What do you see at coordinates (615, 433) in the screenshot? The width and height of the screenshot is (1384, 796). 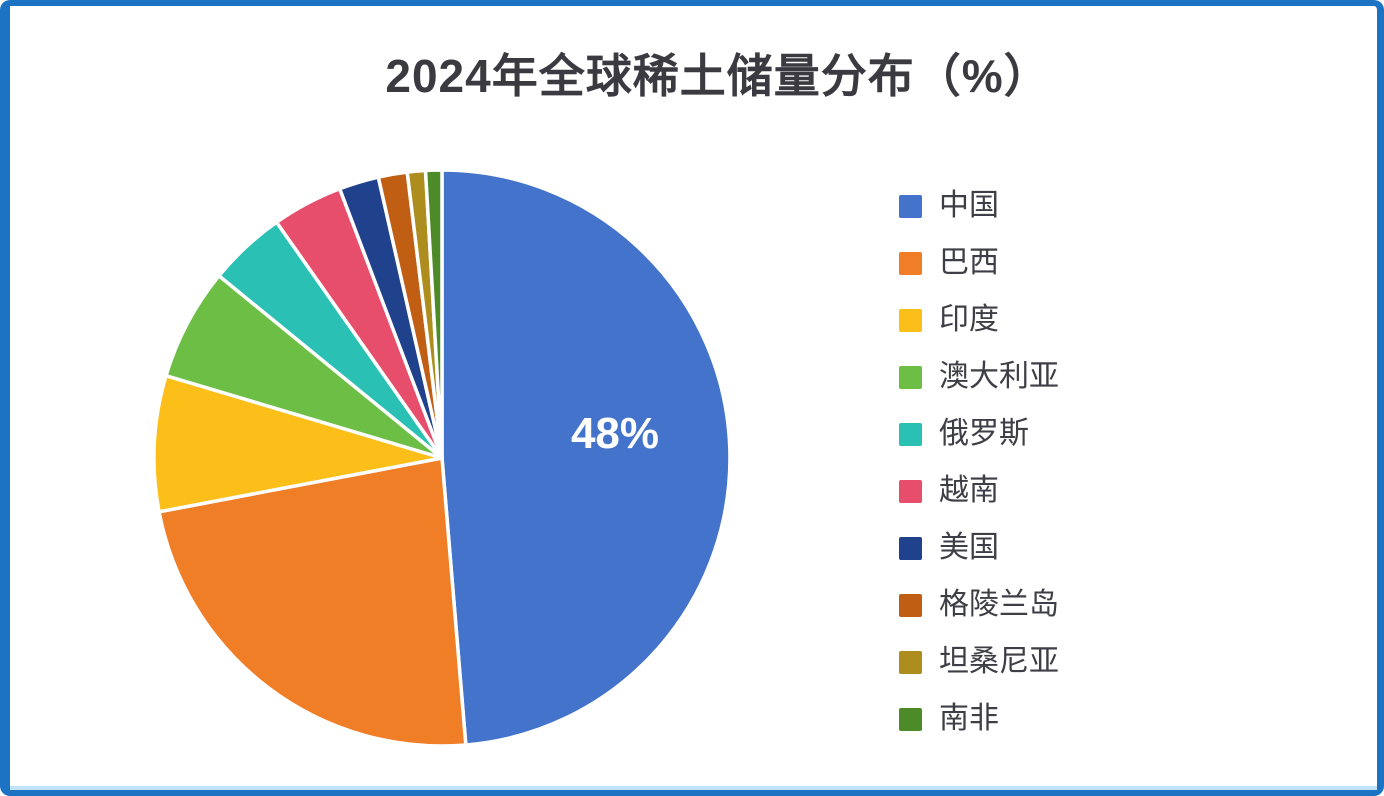 I see `pie-data-label: 48%` at bounding box center [615, 433].